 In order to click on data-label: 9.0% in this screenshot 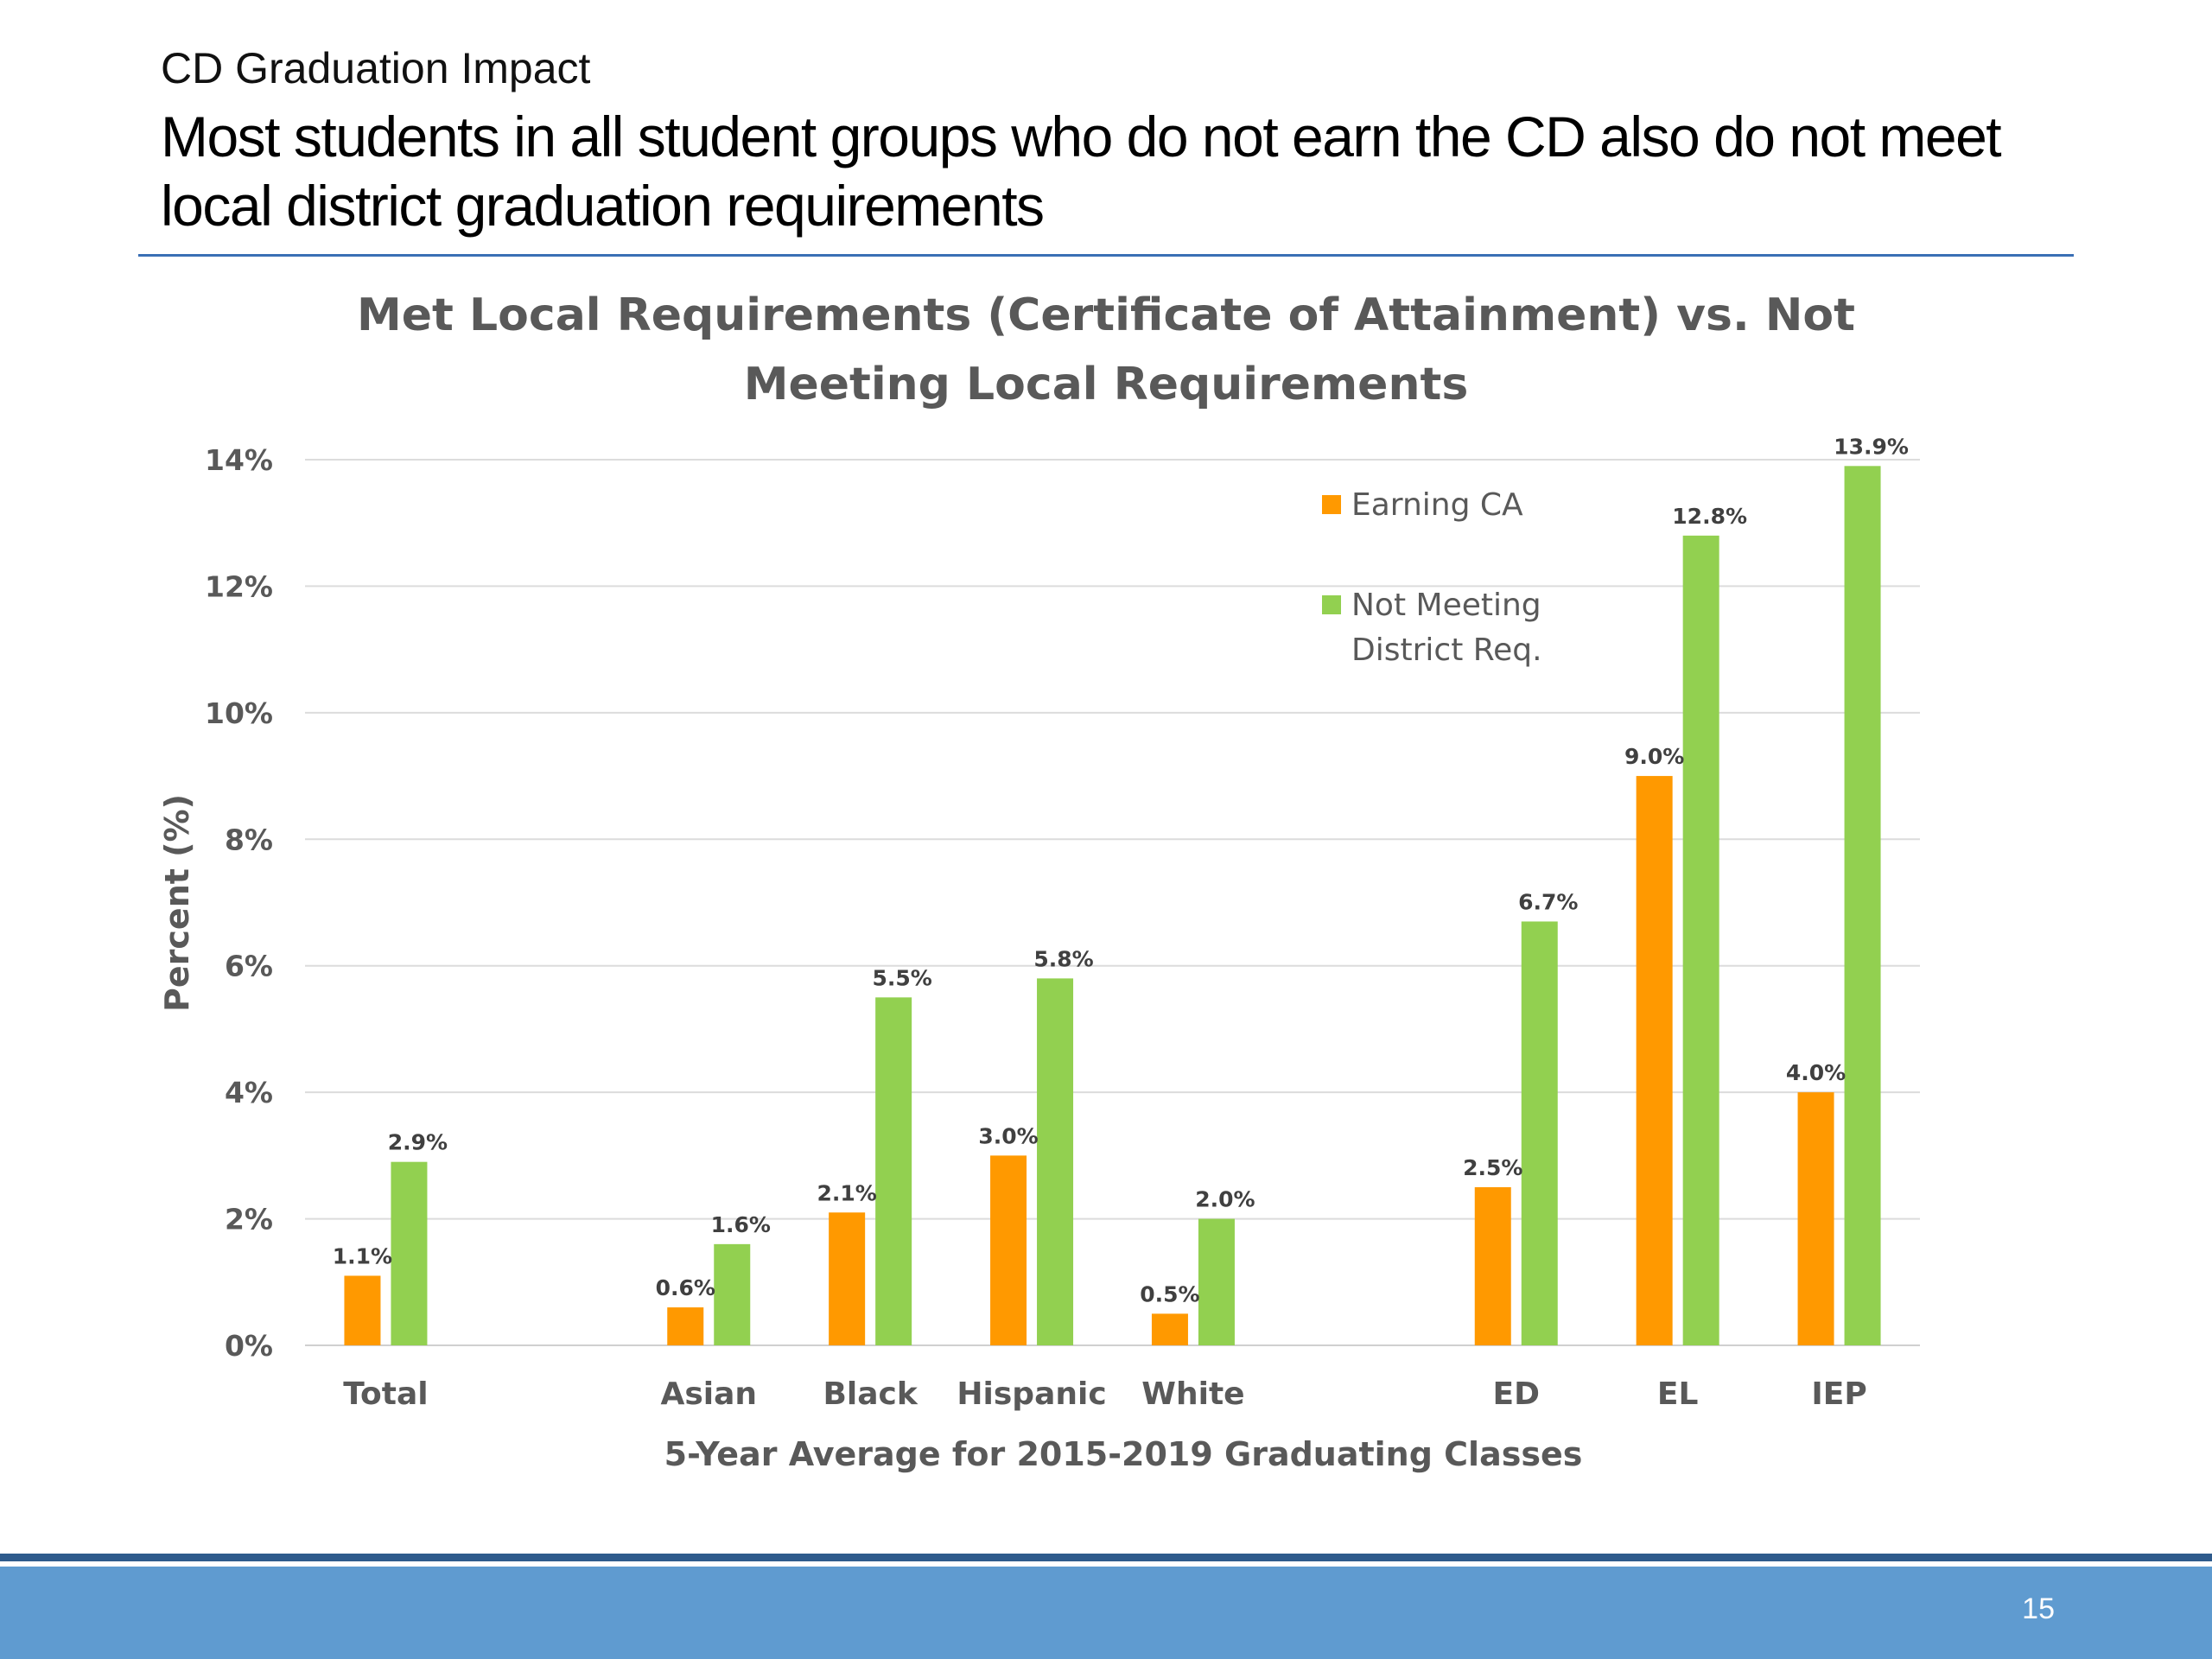, I will do `click(1654, 756)`.